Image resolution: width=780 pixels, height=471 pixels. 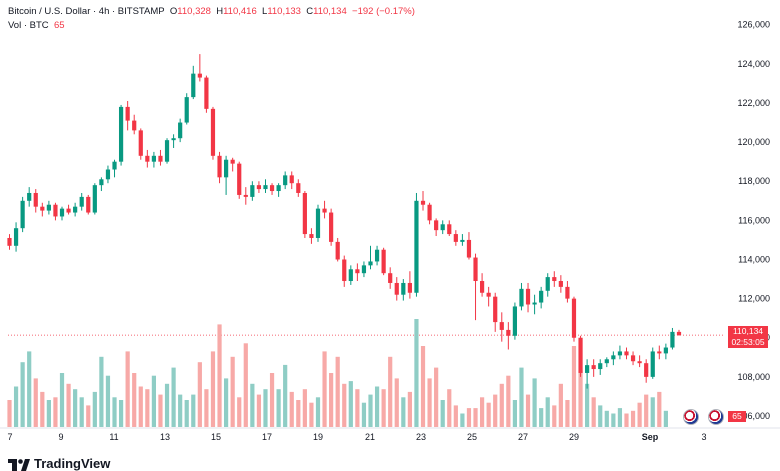 I want to click on price-axis-label: 122,000, so click(x=753, y=103).